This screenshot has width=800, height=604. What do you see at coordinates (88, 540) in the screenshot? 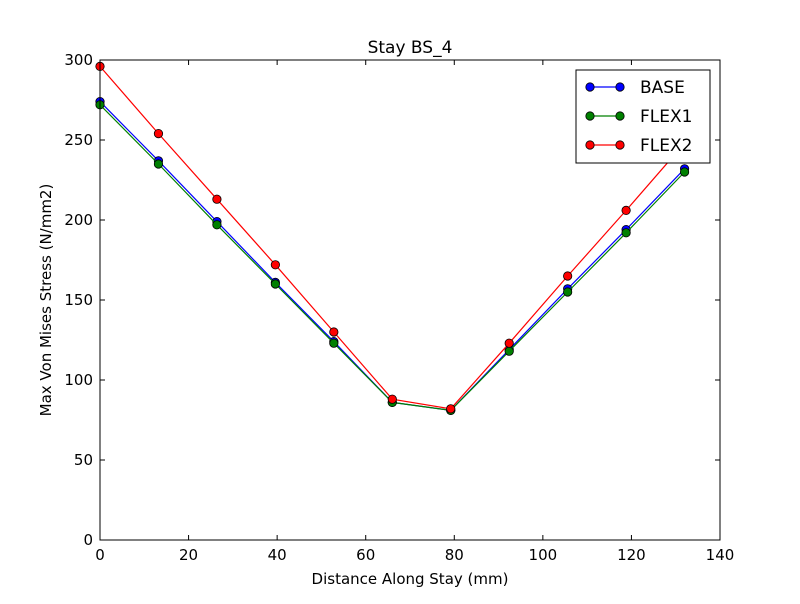
I see `y-tick-label: 0` at bounding box center [88, 540].